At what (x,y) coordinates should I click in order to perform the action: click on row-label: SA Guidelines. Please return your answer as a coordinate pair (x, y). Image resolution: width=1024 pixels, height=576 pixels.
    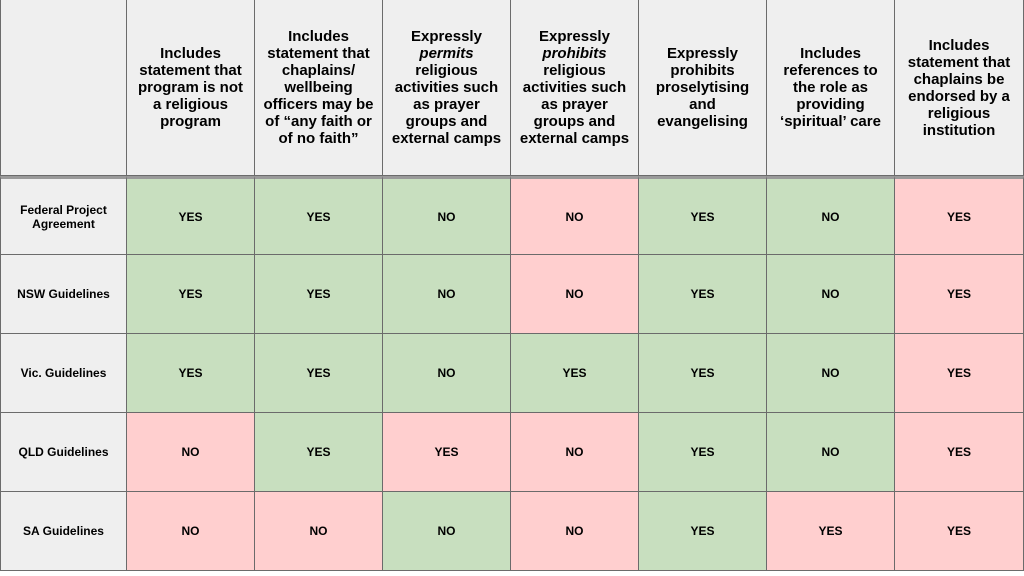
    Looking at the image, I should click on (63, 531).